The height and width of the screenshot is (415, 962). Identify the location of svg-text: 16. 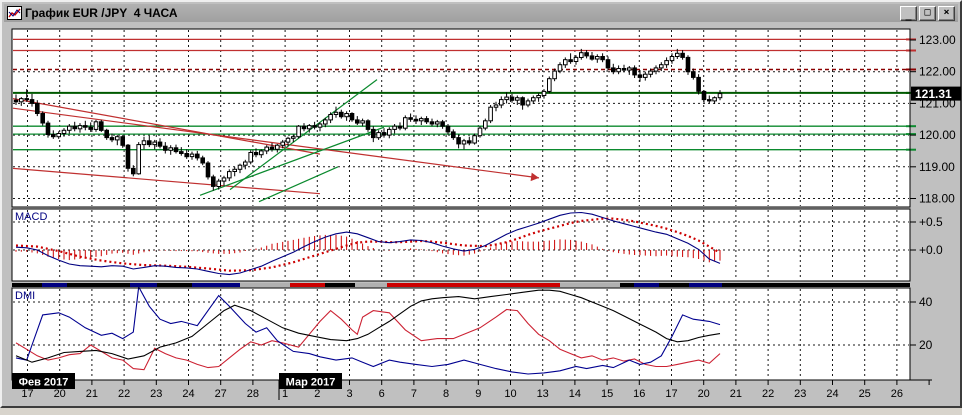
(639, 394).